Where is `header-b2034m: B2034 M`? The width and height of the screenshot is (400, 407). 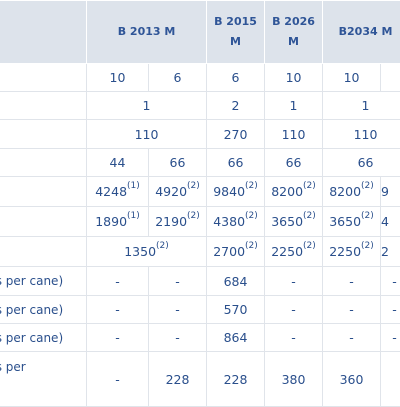 header-b2034m: B2034 M is located at coordinates (361, 32).